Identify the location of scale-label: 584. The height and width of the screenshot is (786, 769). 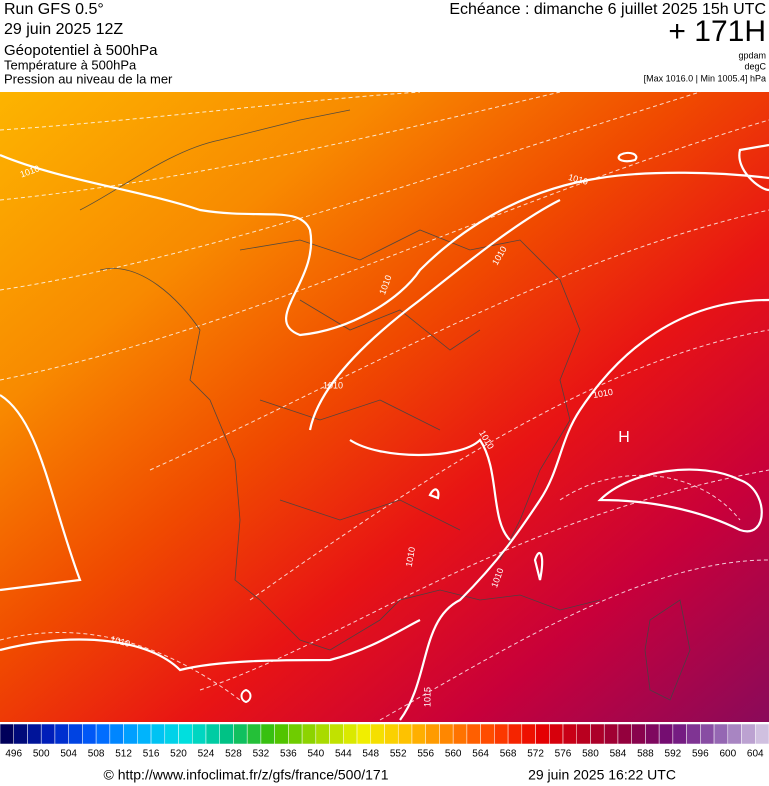
(618, 754).